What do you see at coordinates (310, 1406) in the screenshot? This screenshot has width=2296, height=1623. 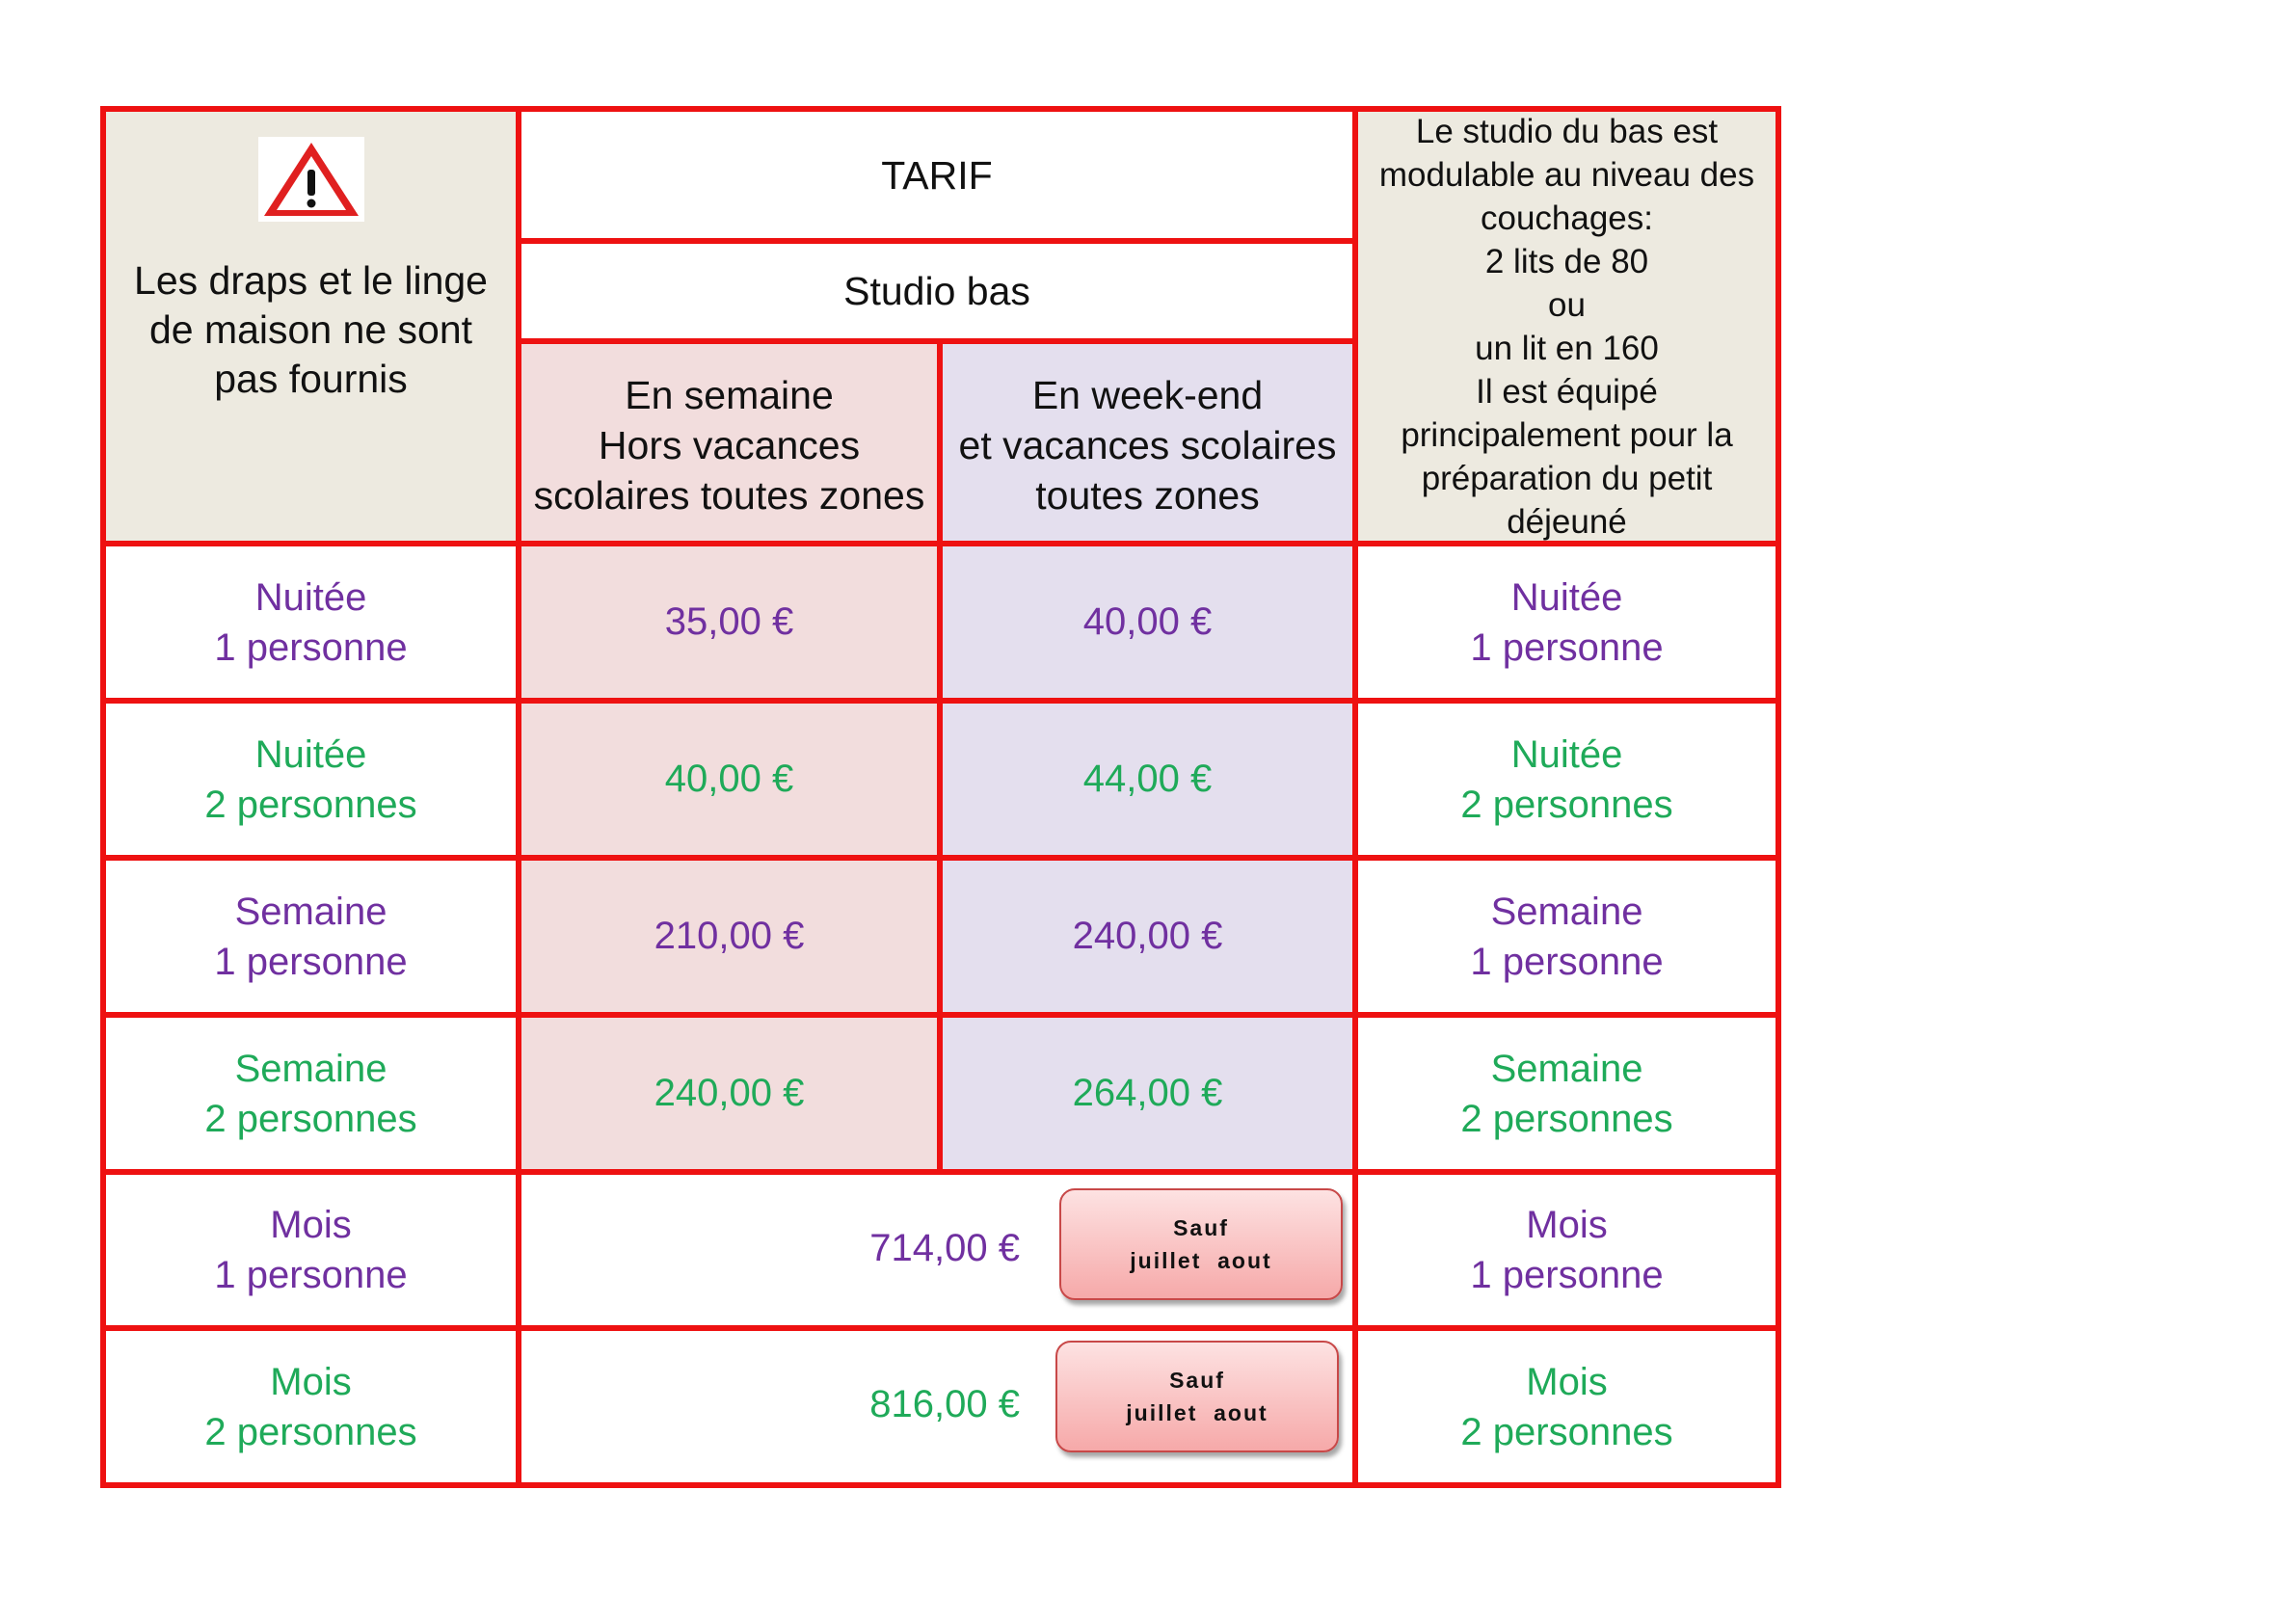 I see `row-label: Mois 2 personnes` at bounding box center [310, 1406].